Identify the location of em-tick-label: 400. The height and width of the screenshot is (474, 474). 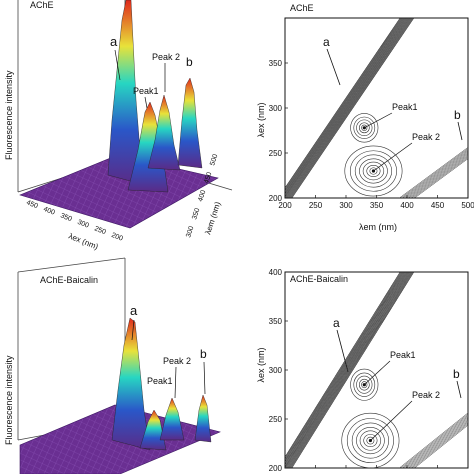
(202, 195).